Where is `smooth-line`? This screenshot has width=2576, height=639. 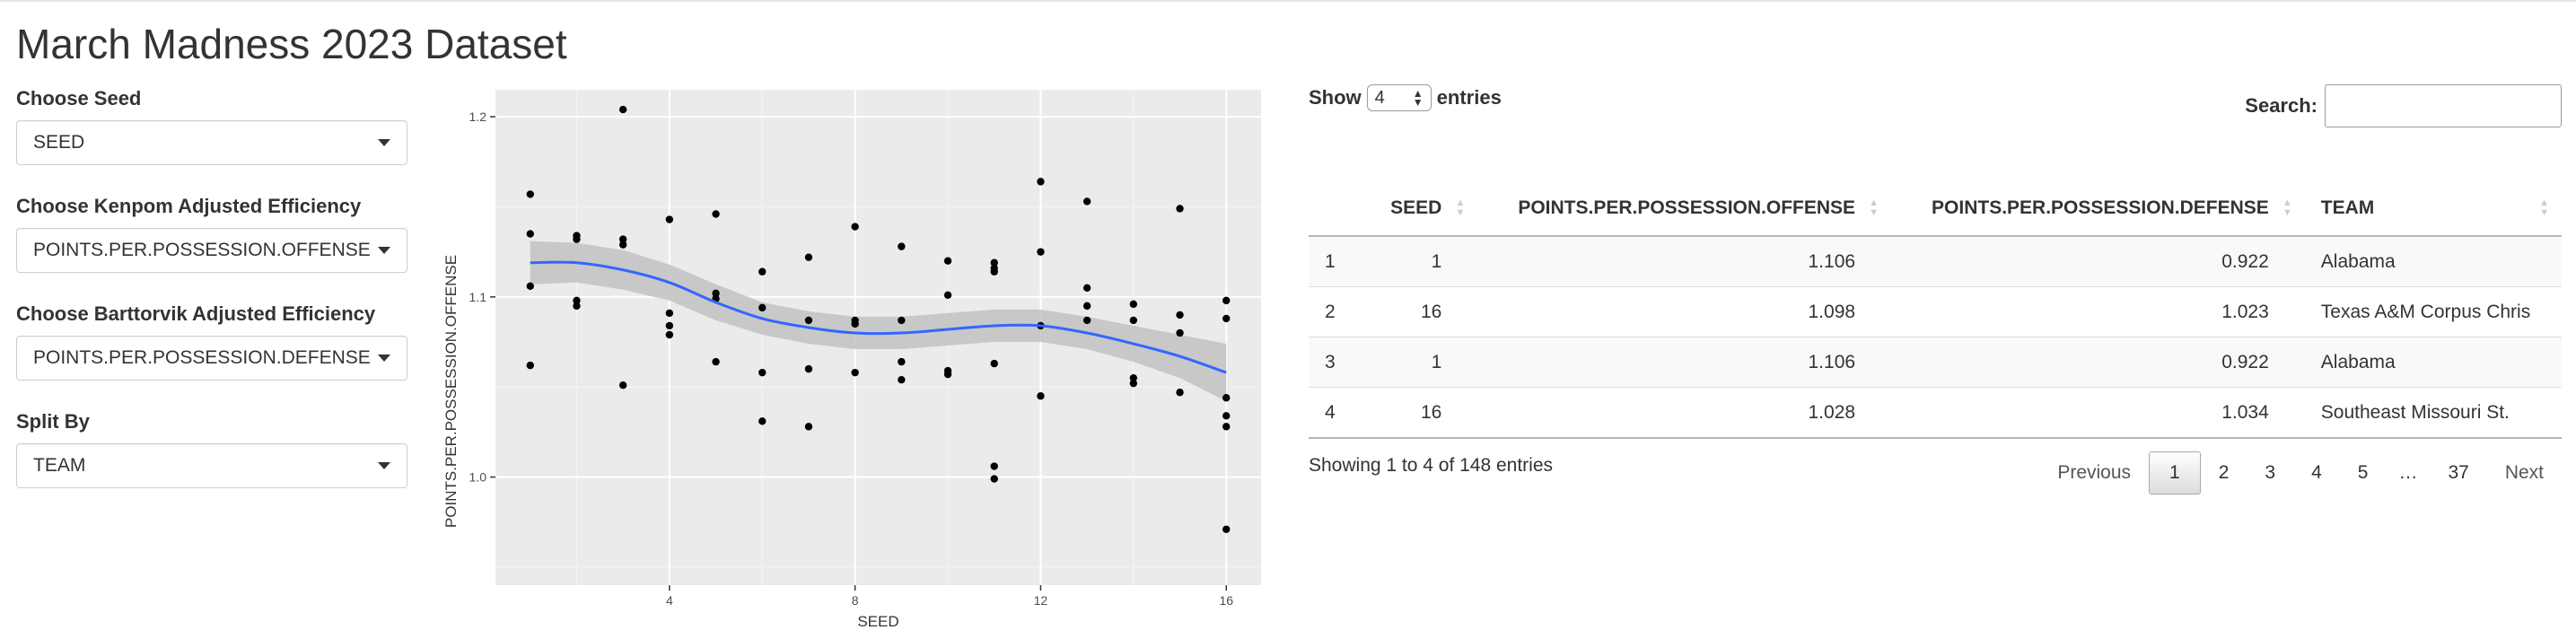
smooth-line is located at coordinates (878, 317).